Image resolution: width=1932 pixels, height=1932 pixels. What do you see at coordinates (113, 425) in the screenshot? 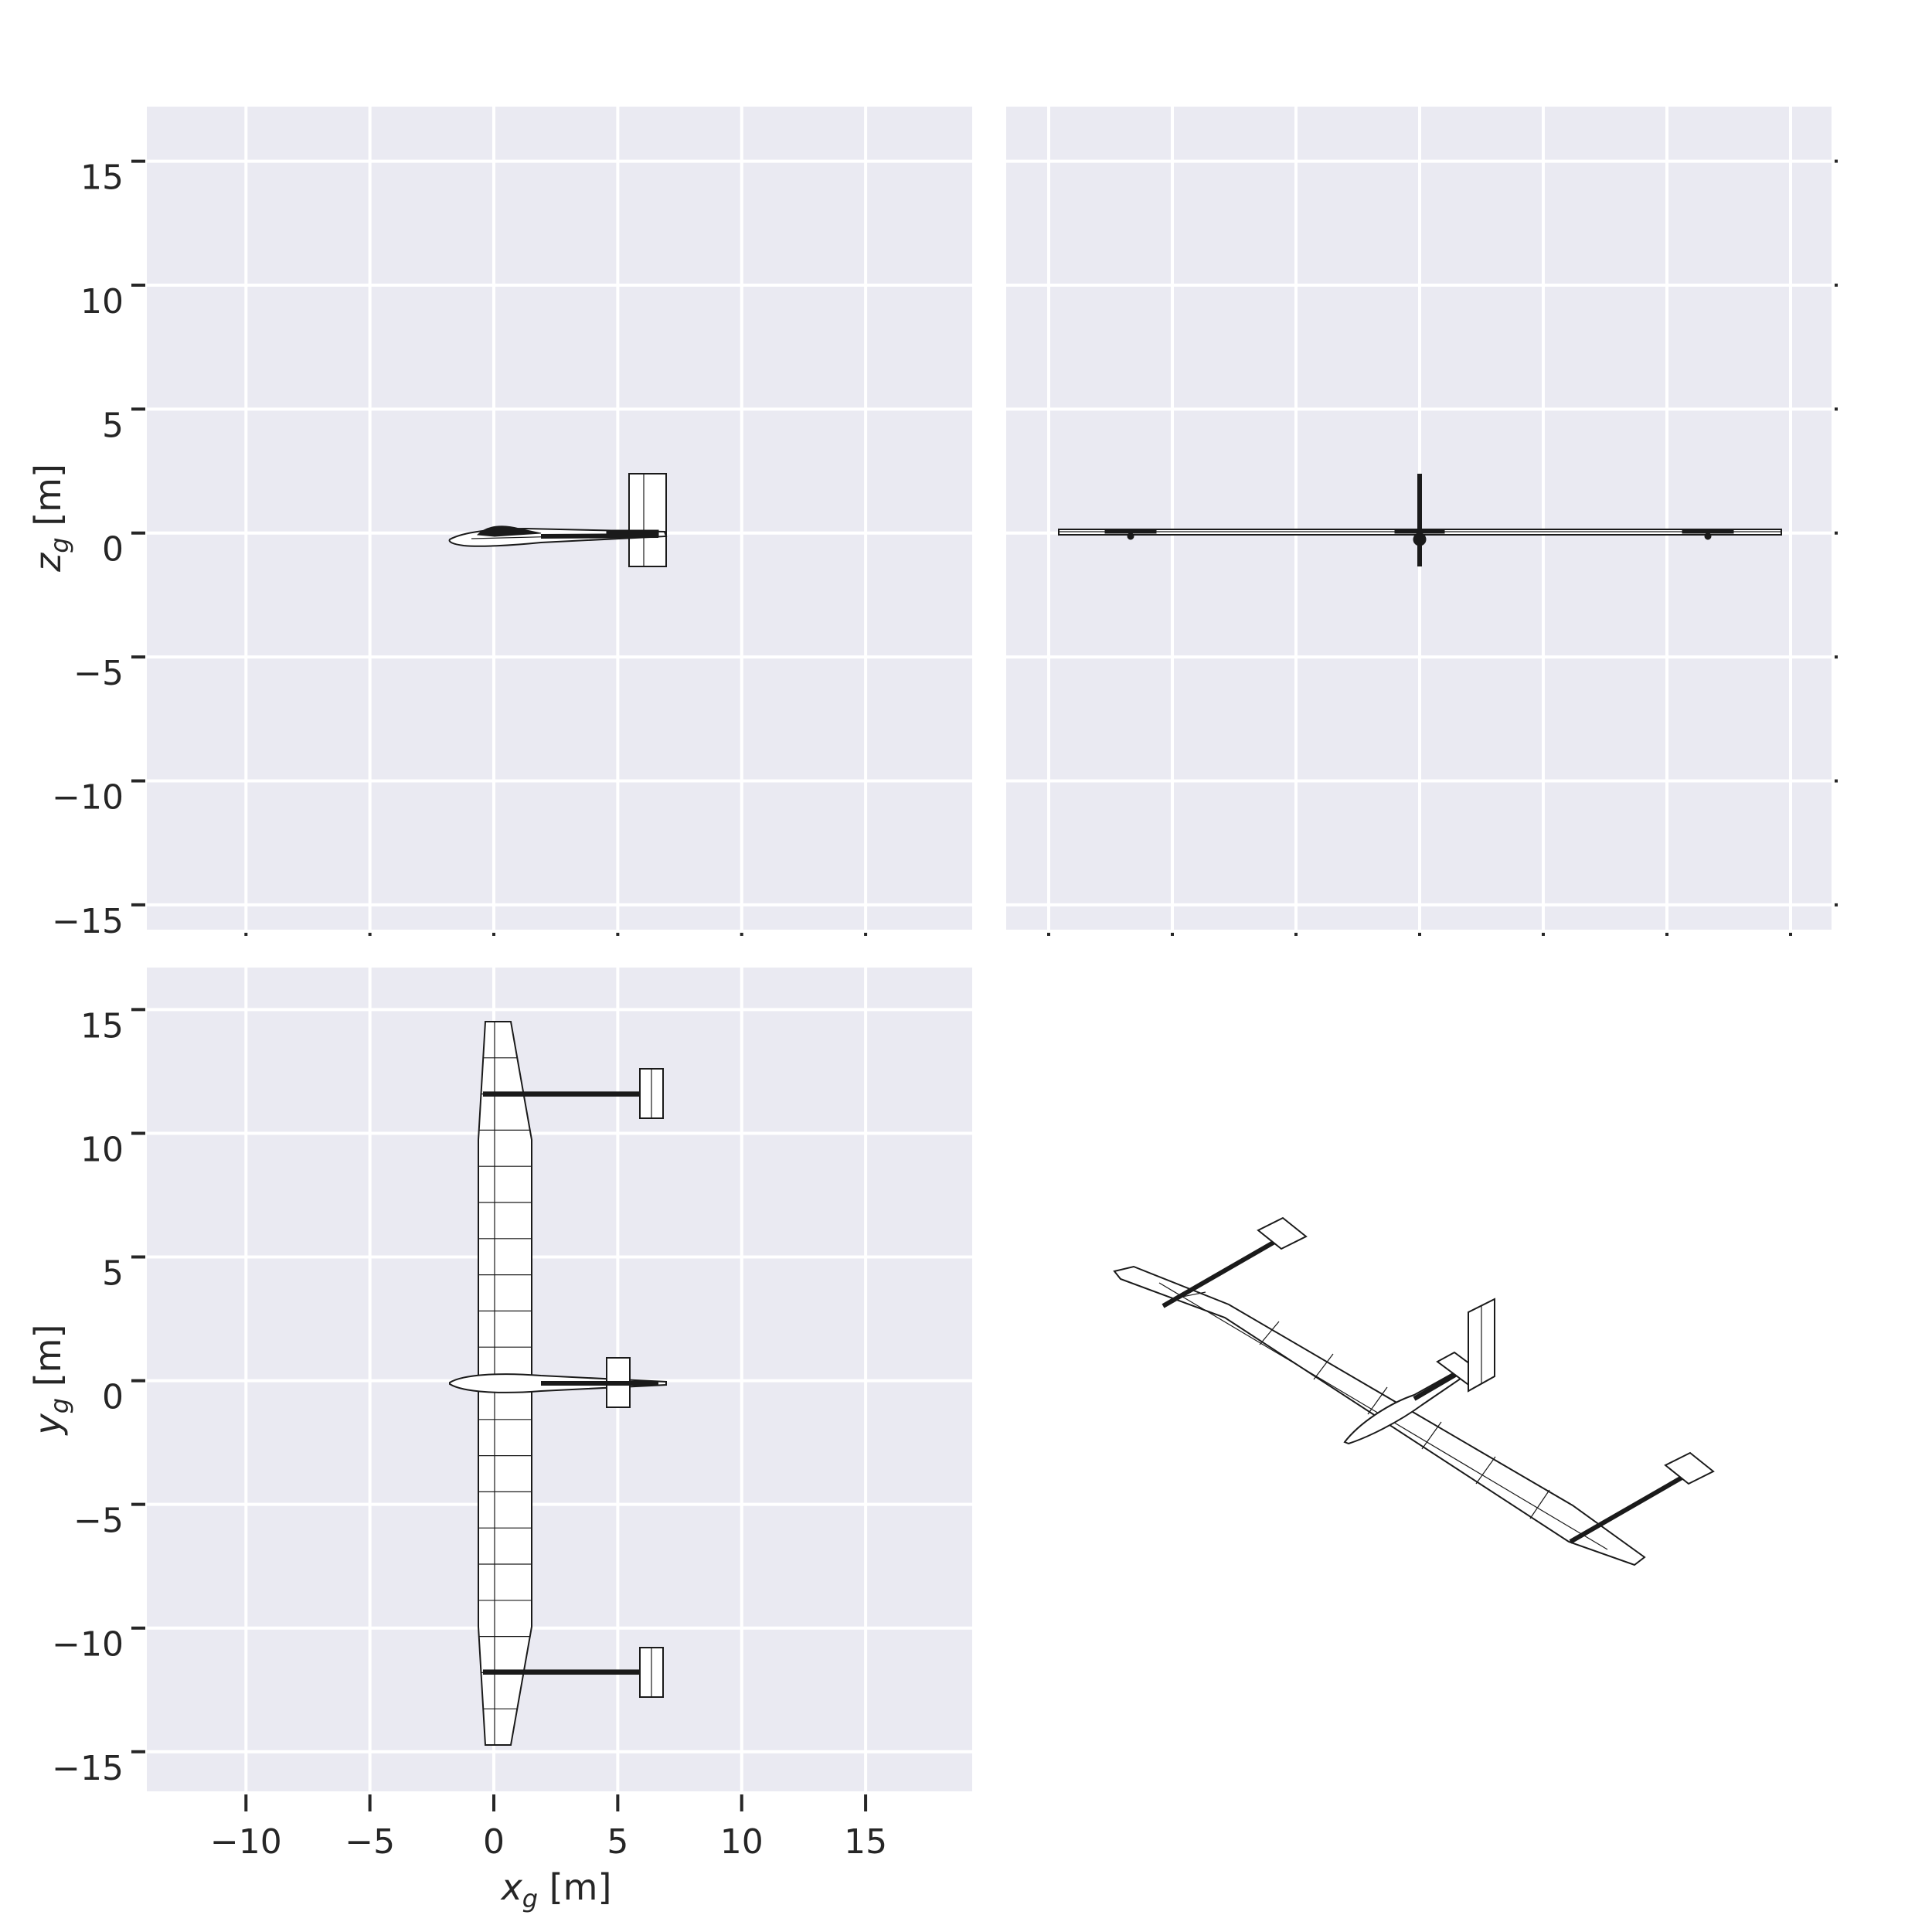
I see `z-tick-label-4: 5` at bounding box center [113, 425].